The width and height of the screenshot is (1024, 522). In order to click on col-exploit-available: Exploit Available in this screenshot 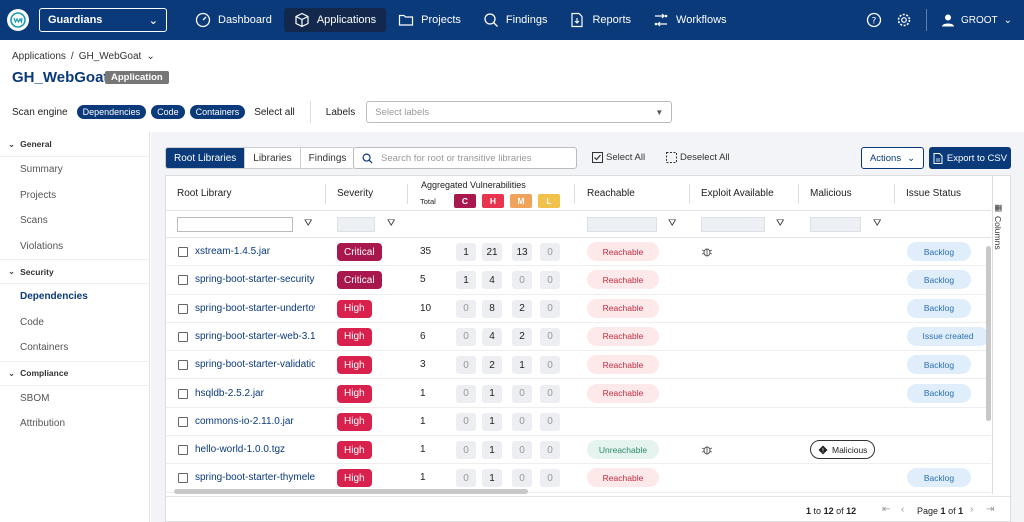, I will do `click(737, 193)`.